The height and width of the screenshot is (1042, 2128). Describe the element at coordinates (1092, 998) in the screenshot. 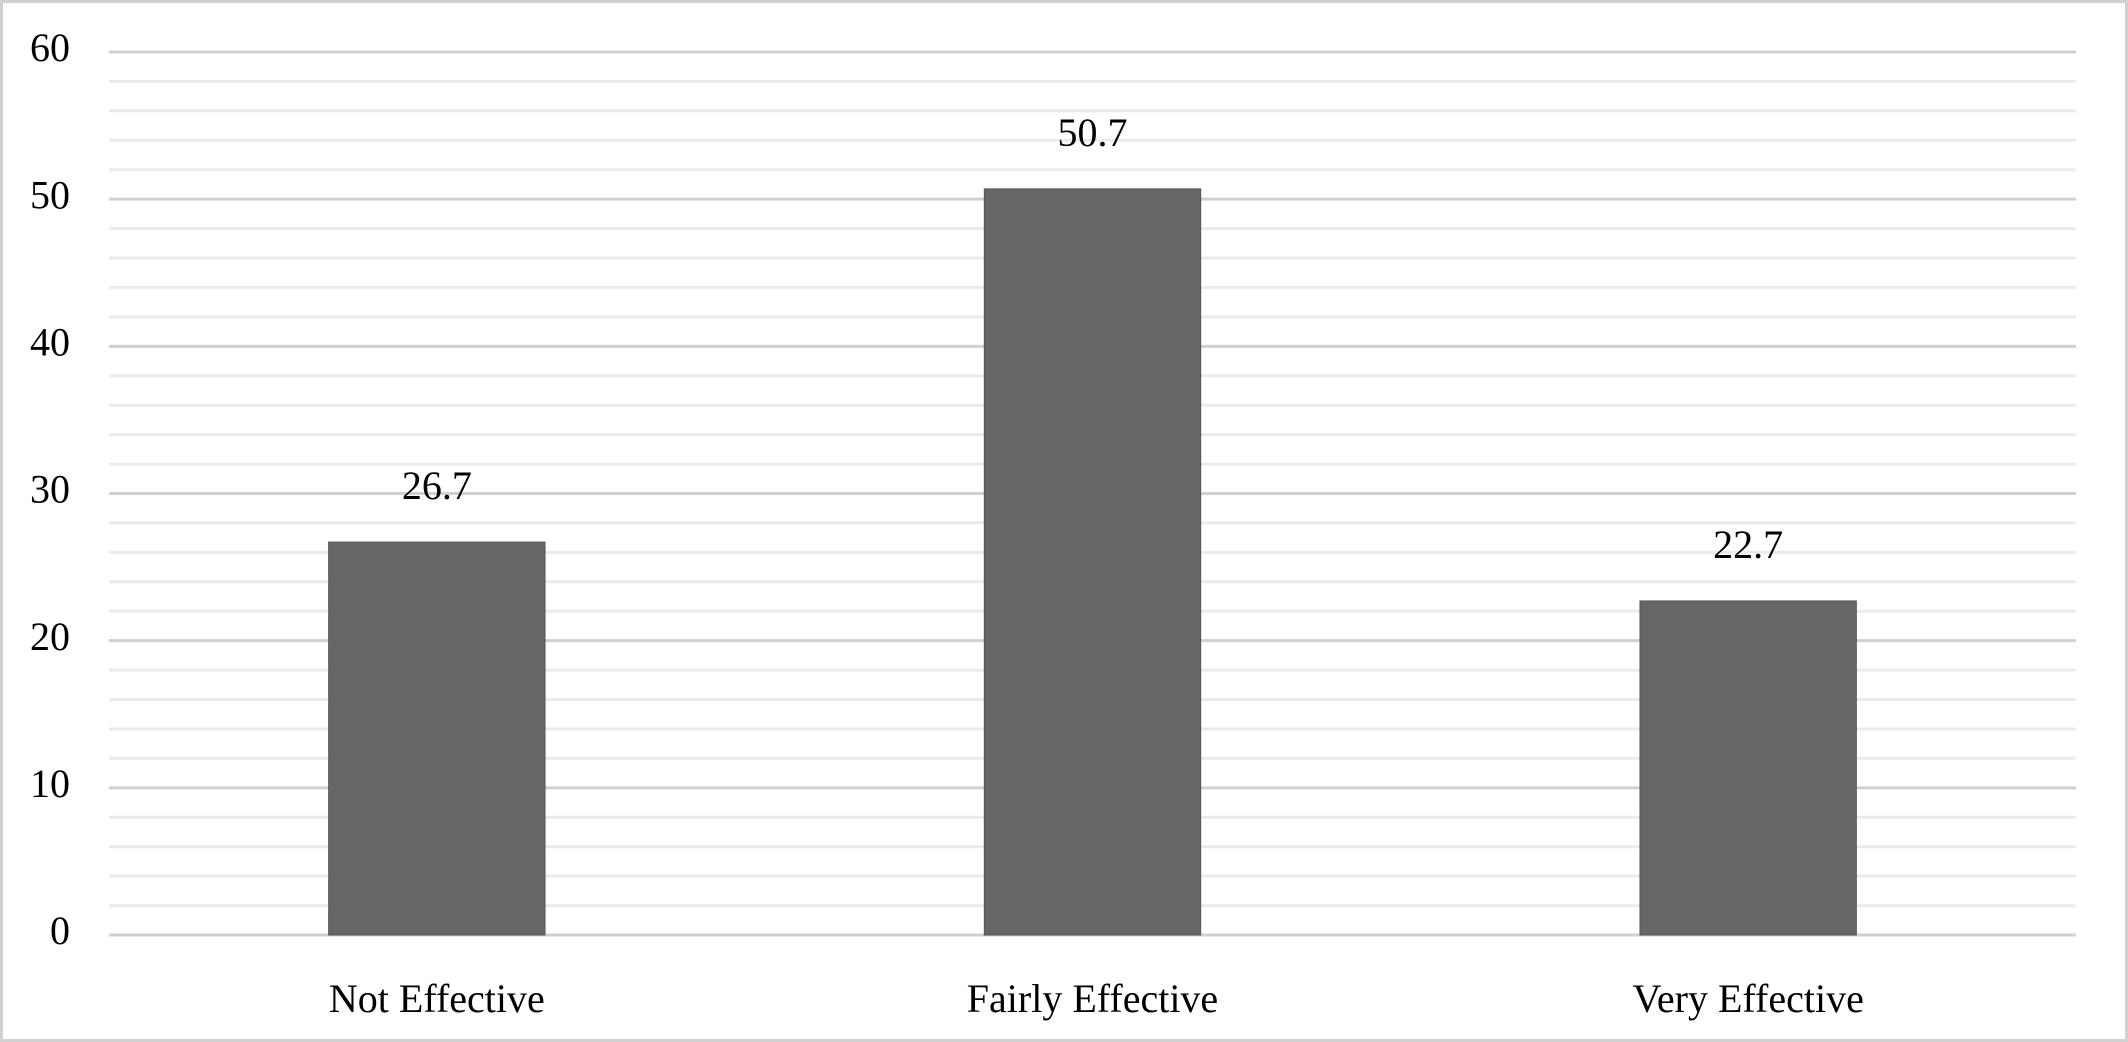

I see `x-tick-label: Fairly Effective` at that location.